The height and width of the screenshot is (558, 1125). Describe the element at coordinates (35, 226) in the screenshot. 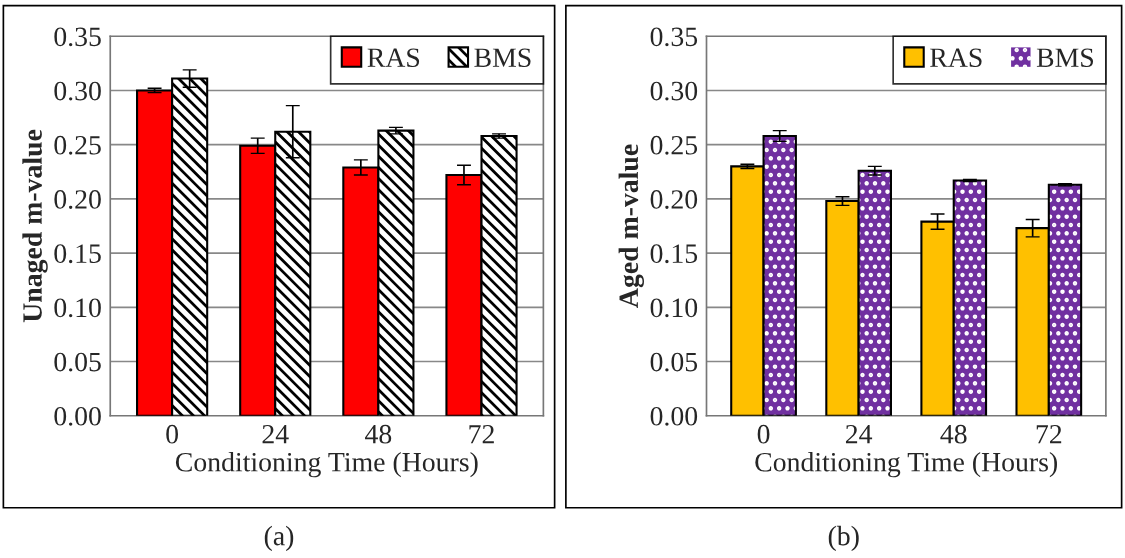

I see `y-axis-title: Unaged m-value` at that location.